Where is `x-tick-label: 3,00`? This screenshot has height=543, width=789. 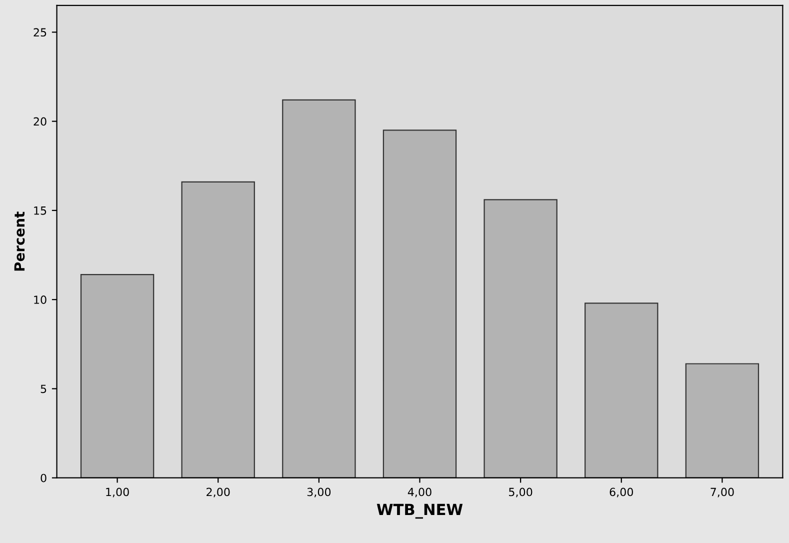
x-tick-label: 3,00 is located at coordinates (319, 493).